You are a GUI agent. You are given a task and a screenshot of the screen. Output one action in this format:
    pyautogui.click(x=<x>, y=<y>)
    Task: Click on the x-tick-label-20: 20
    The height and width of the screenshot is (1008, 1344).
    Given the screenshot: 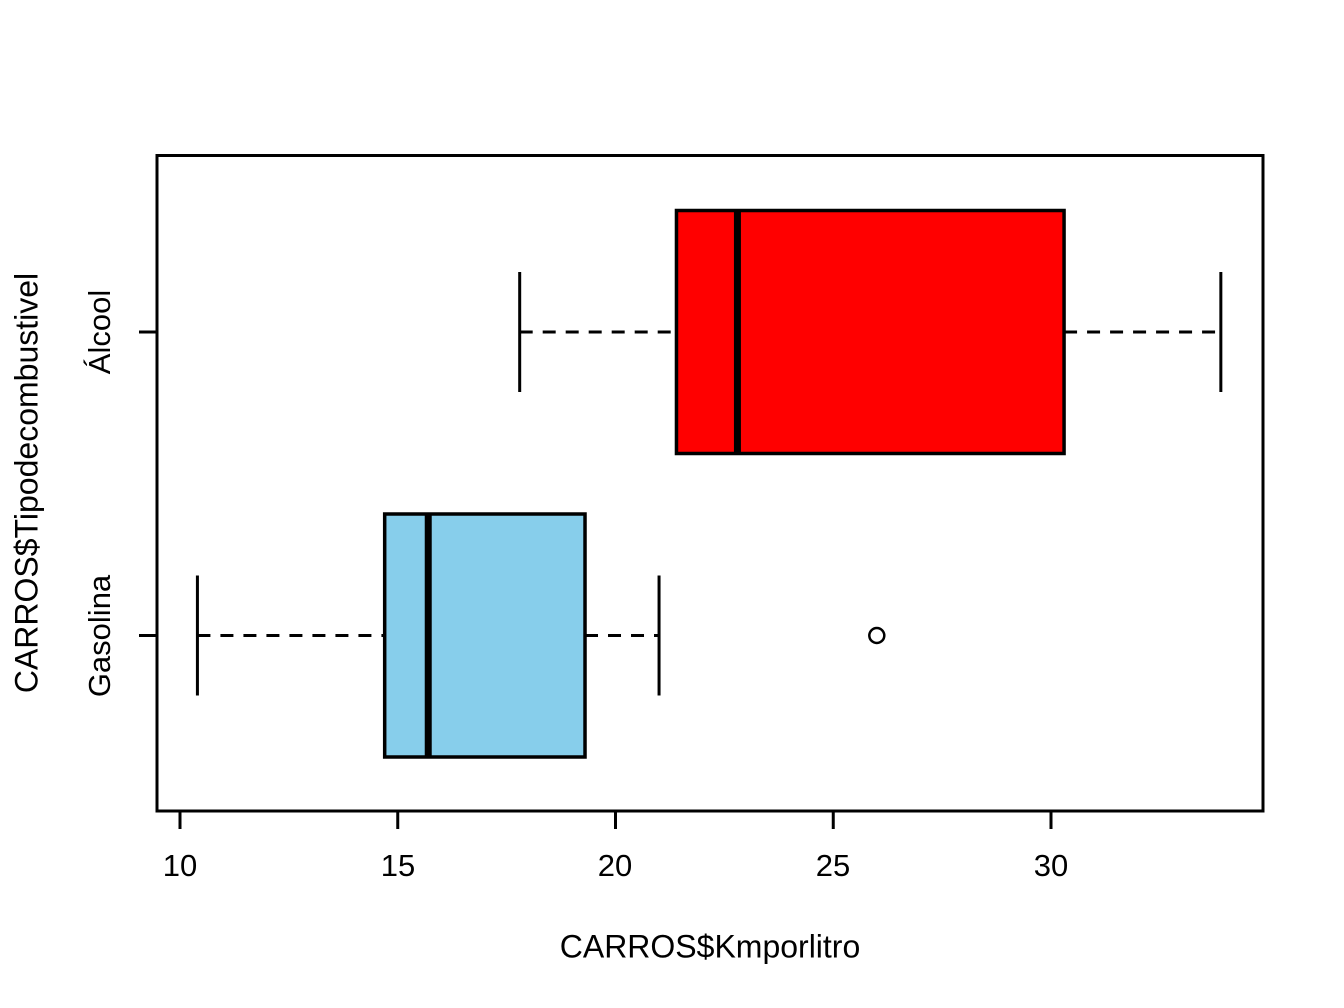 What is the action you would take?
    pyautogui.click(x=615, y=865)
    